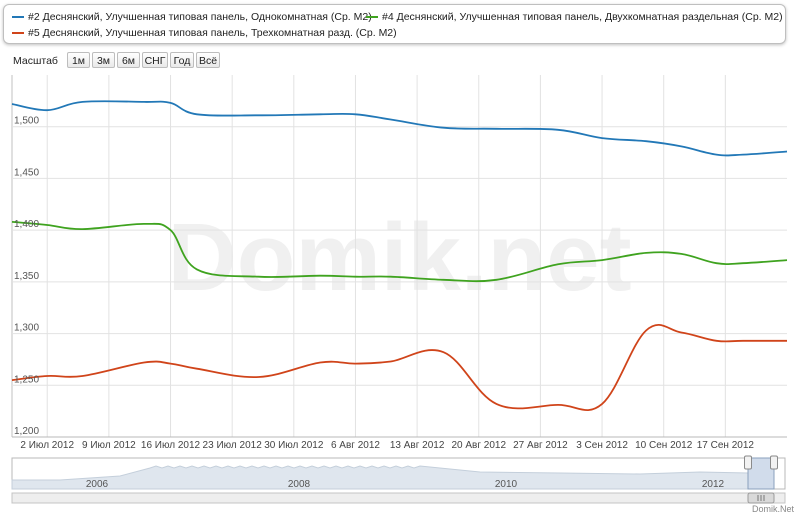 The image size is (800, 516). What do you see at coordinates (772, 509) in the screenshot?
I see `footer-credit: Domik.Net` at bounding box center [772, 509].